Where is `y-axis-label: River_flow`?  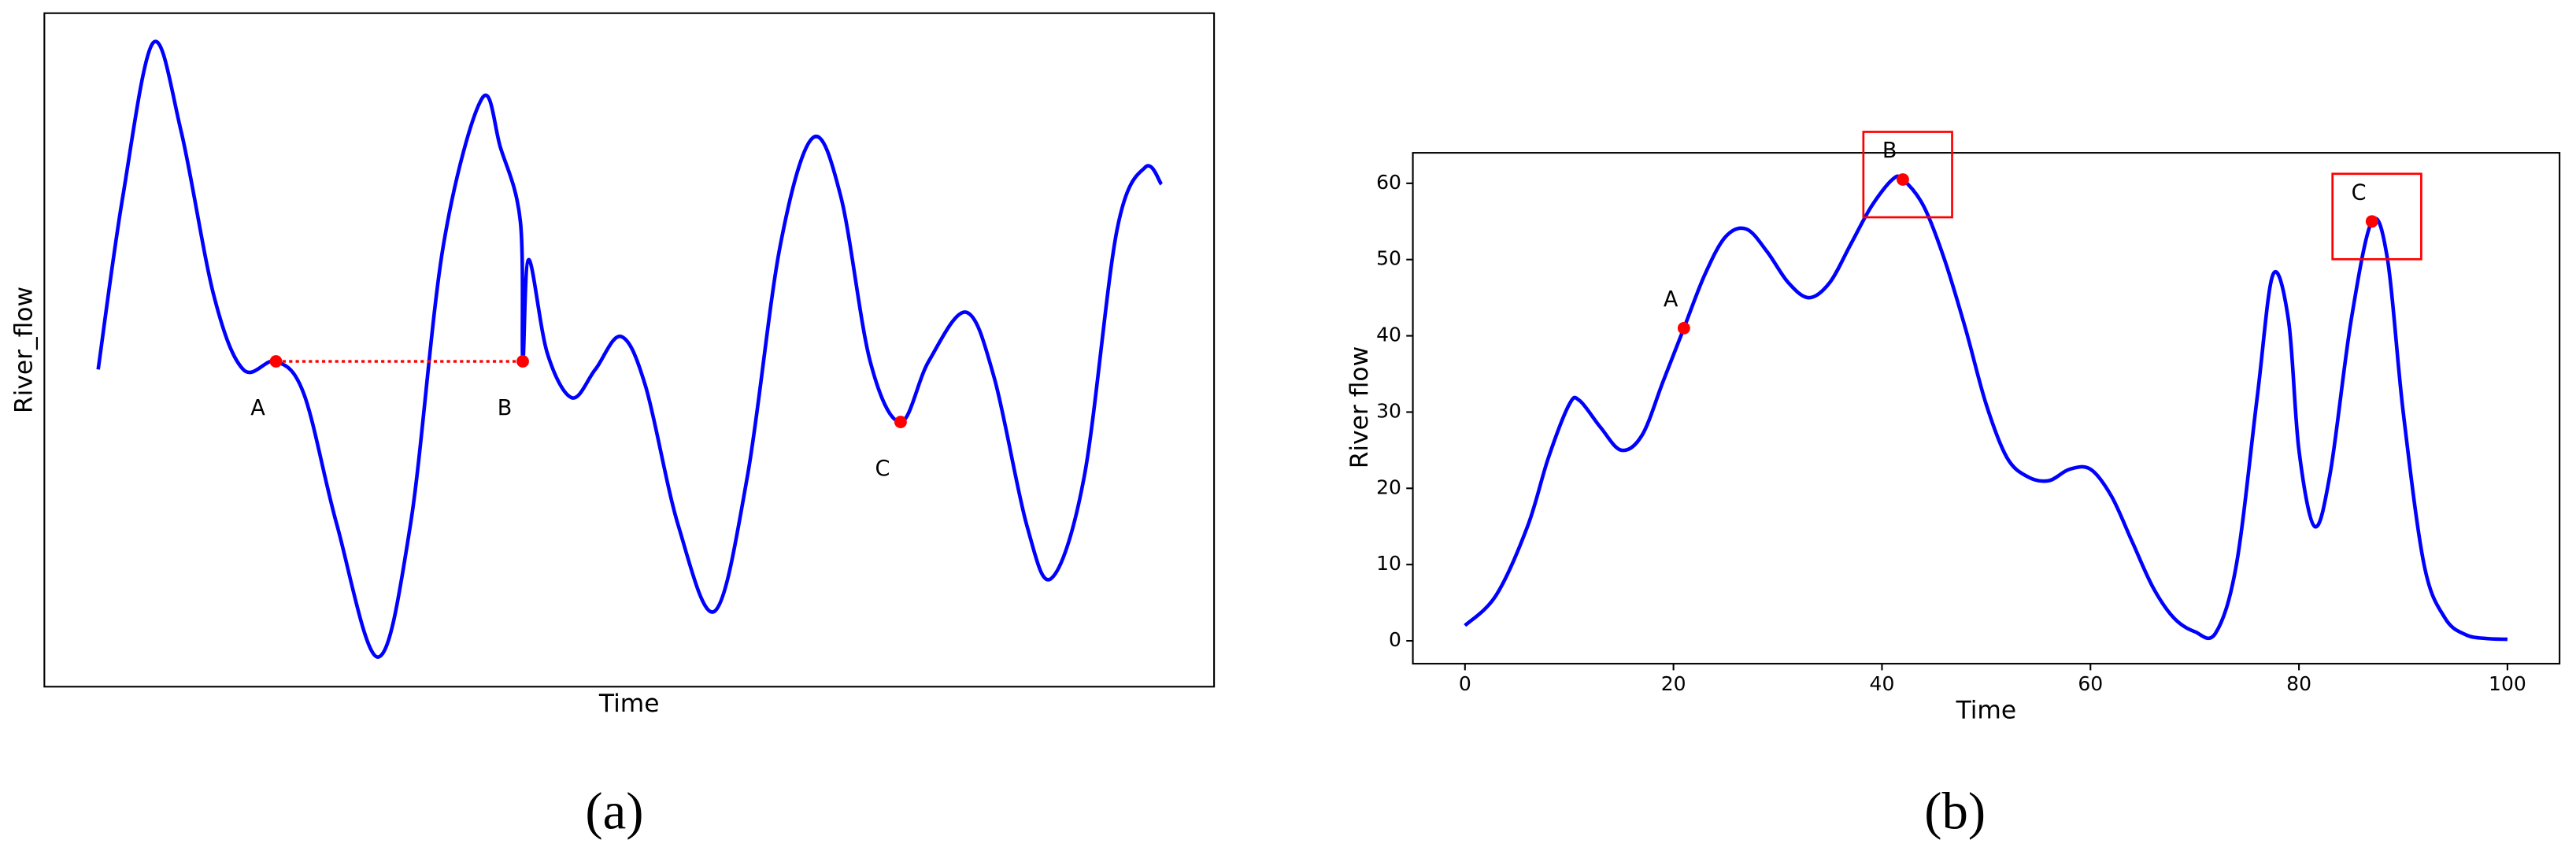 y-axis-label: River_flow is located at coordinates (23, 350).